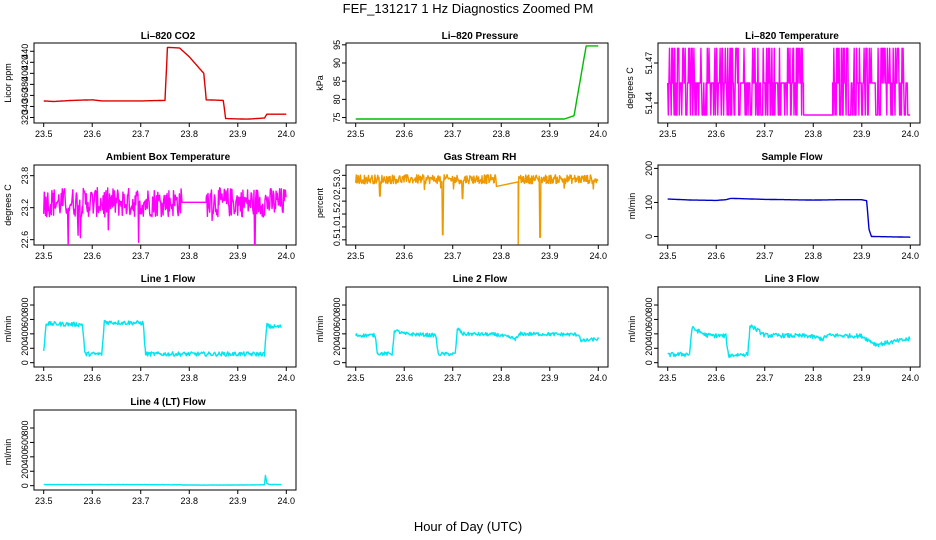  What do you see at coordinates (337, 240) in the screenshot?
I see `y-tick-label: 0.5` at bounding box center [337, 240].